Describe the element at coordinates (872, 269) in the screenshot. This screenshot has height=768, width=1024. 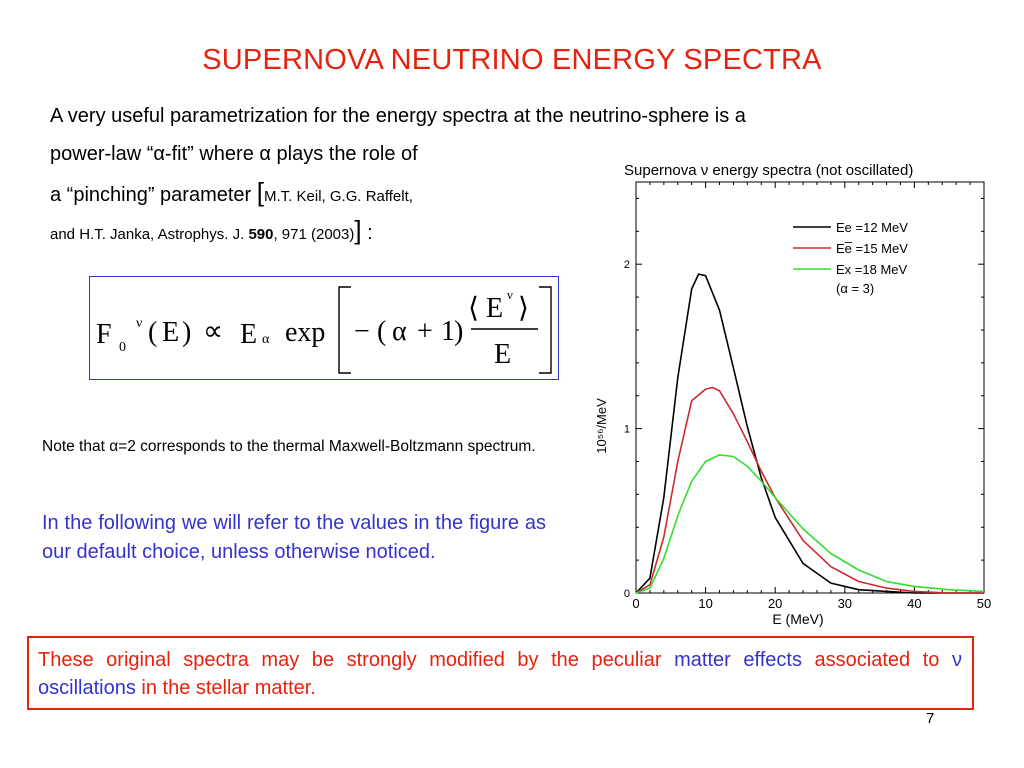
I see `legend-label: Ex =18 MeV` at that location.